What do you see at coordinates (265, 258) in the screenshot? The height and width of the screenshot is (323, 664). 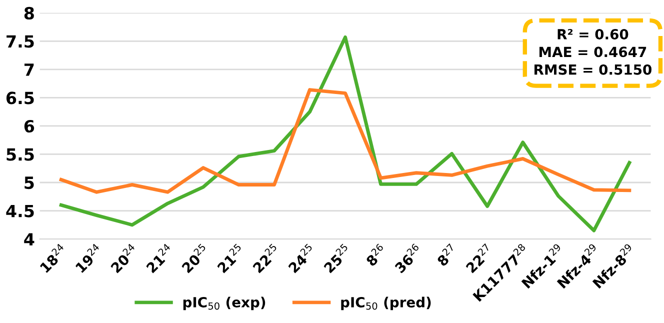 I see `x-tick-label: 22$^{25}$` at bounding box center [265, 258].